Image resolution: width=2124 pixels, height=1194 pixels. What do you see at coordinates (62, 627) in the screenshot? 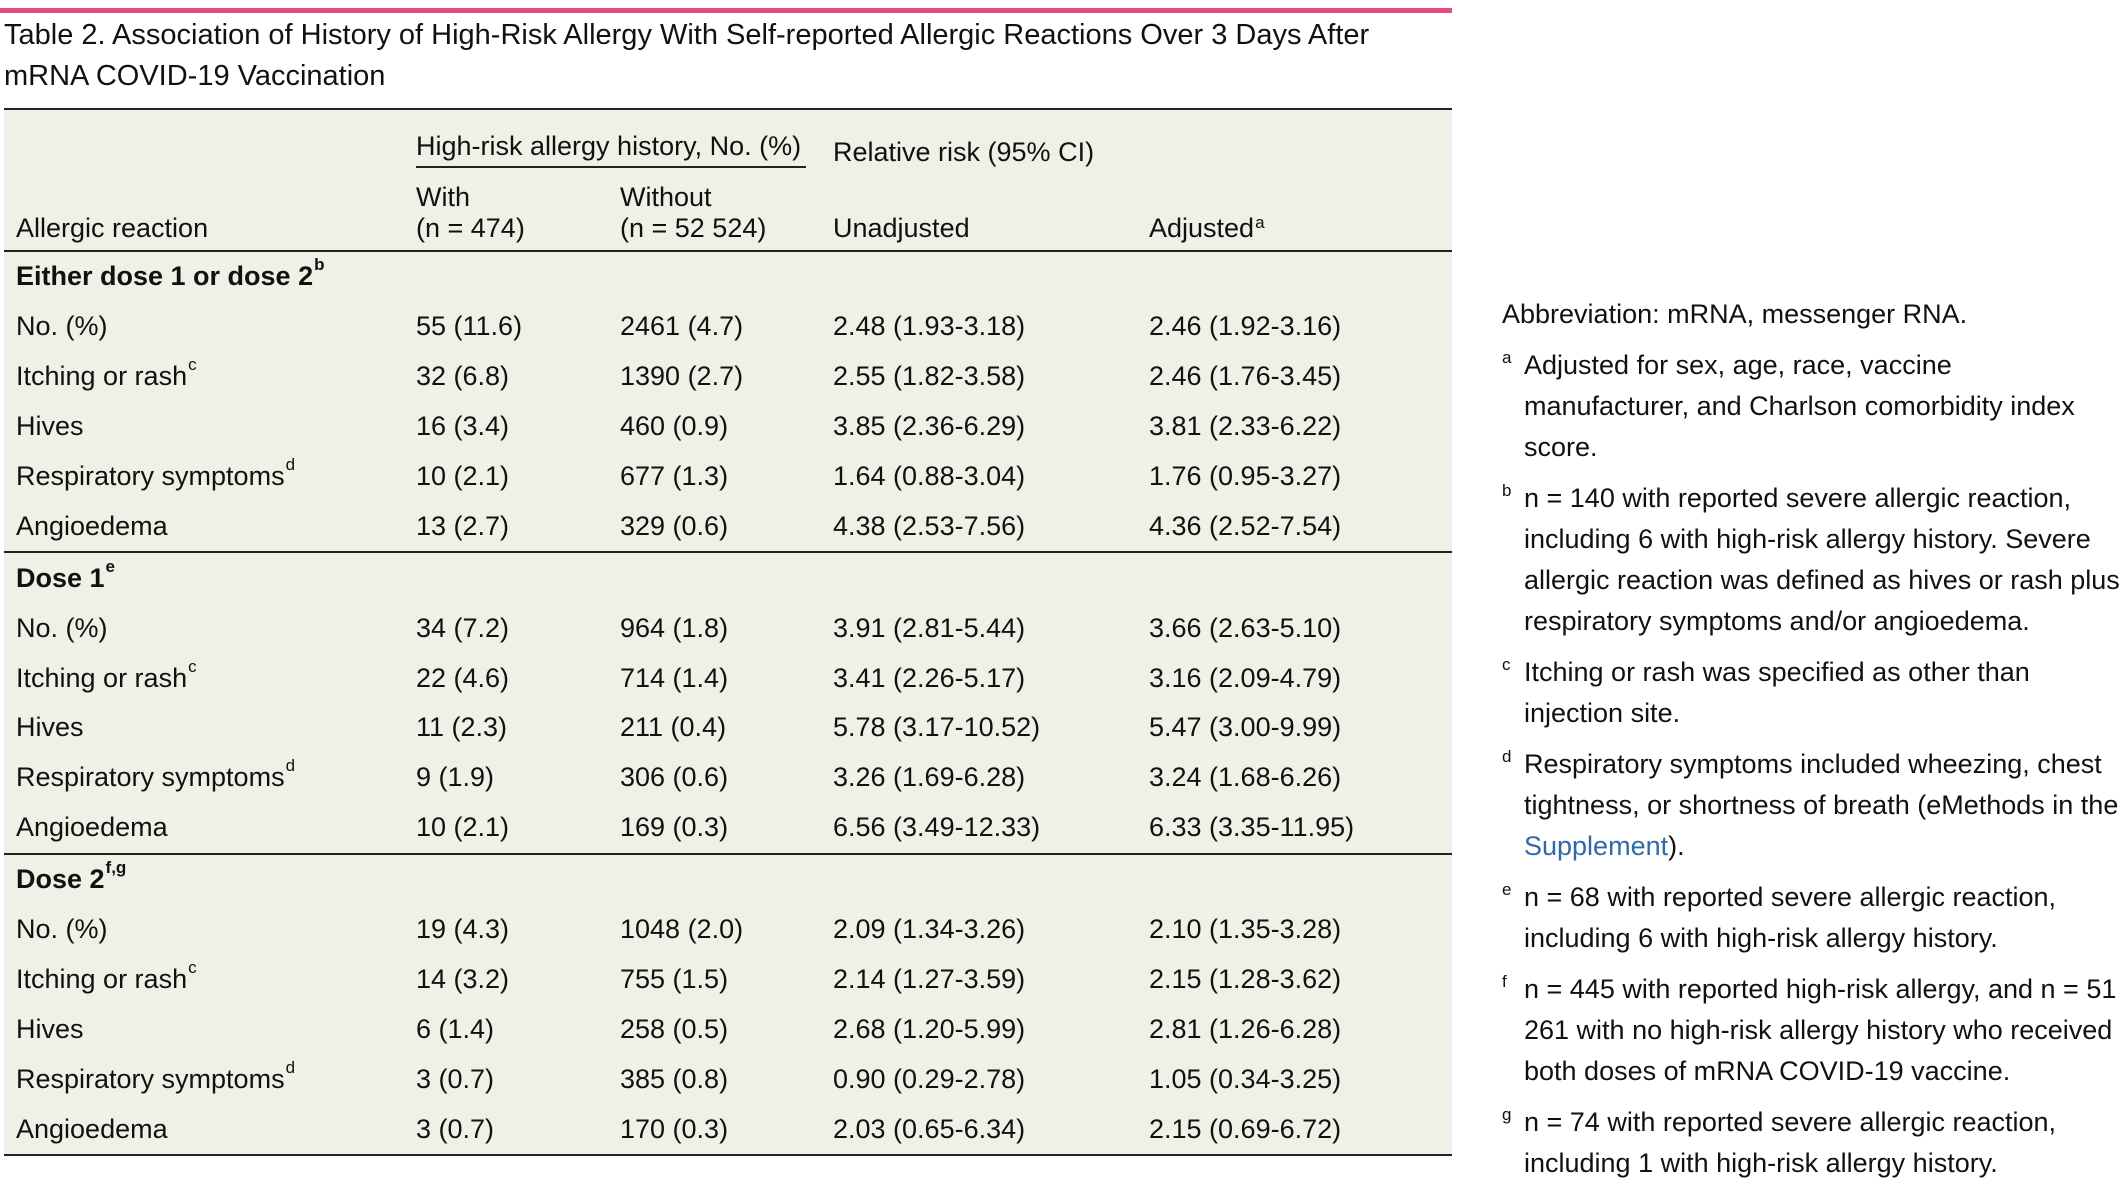
I see `reaction-text: No. (%)` at bounding box center [62, 627].